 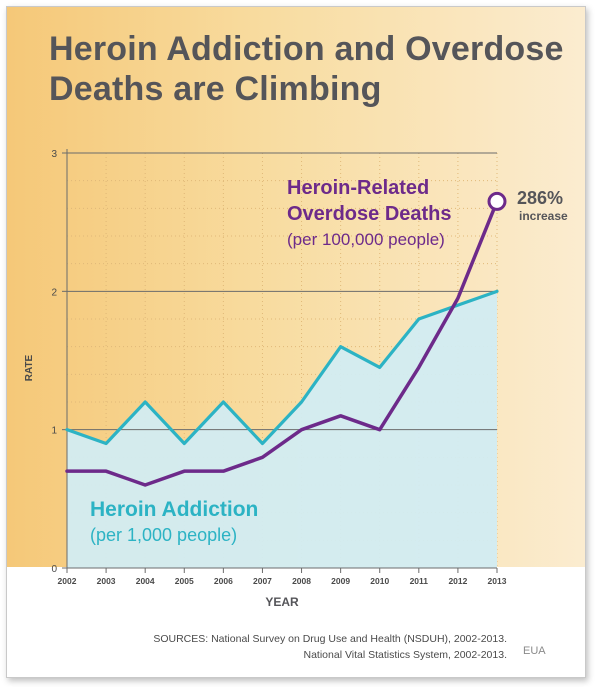 I want to click on y-tick-label: 0, so click(x=54, y=569).